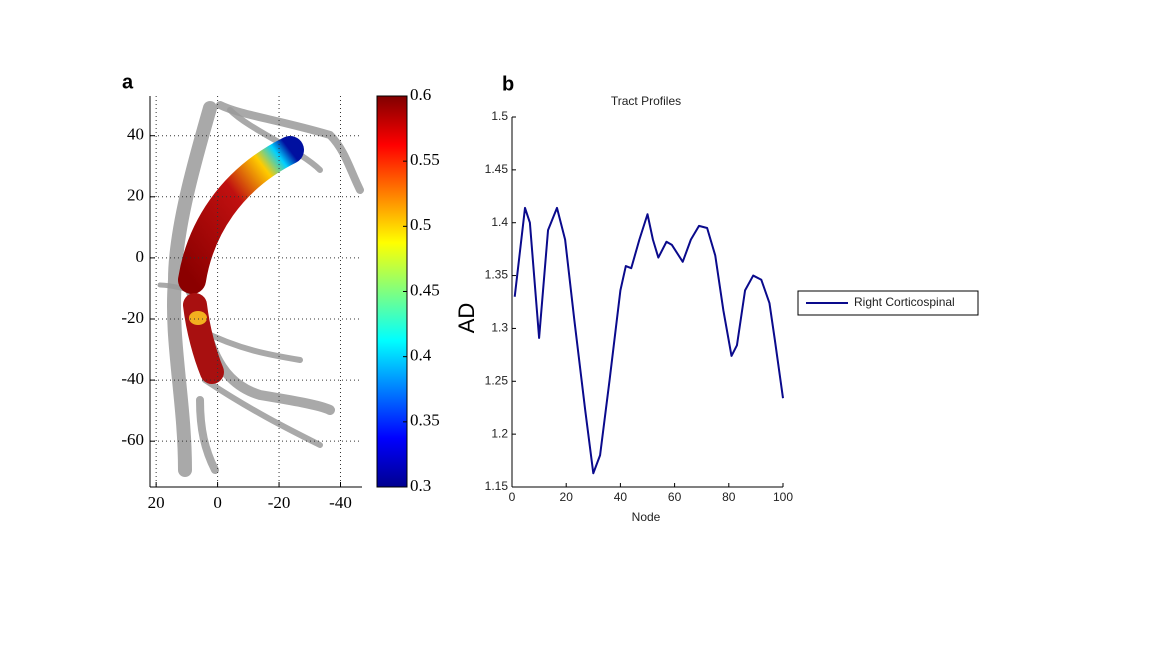 This screenshot has width=1152, height=648. I want to click on colorbar-tick-label: 0.4, so click(421, 355).